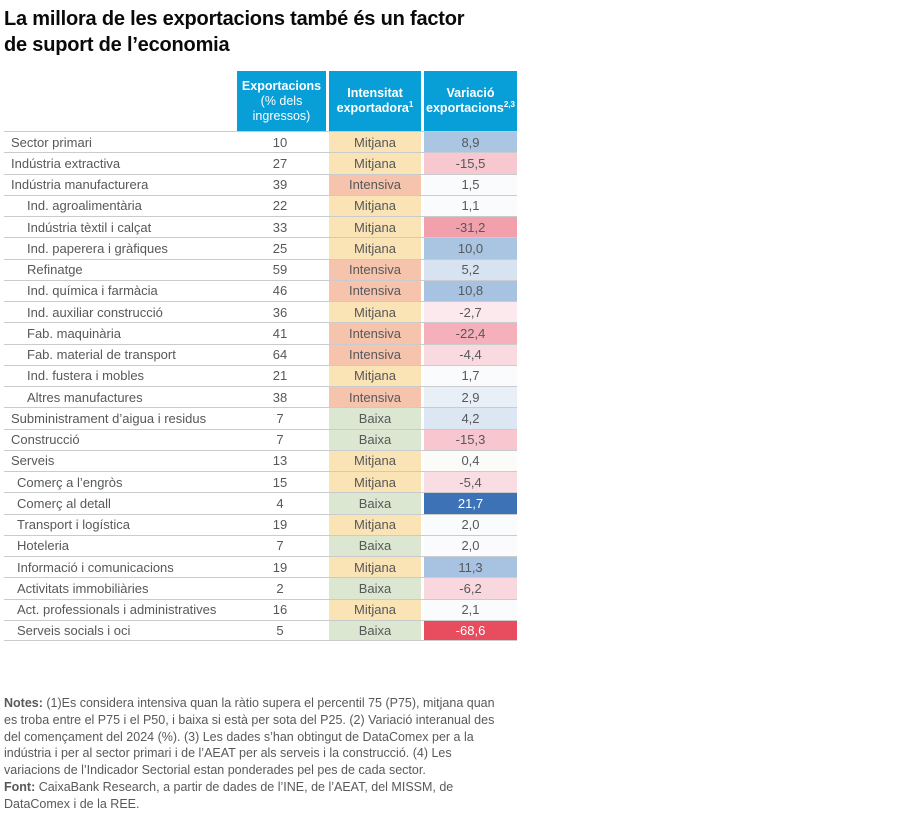 This screenshot has height=837, width=900. What do you see at coordinates (469, 567) in the screenshot?
I see `export-variation-value: 11,3` at bounding box center [469, 567].